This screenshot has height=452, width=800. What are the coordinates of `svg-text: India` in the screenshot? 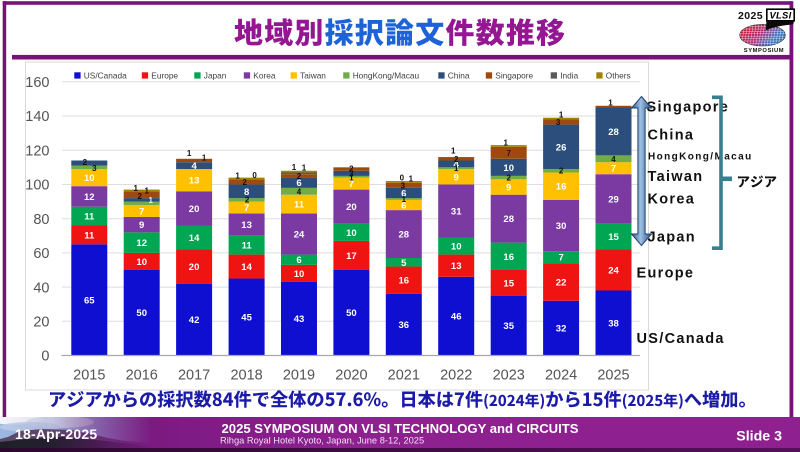 It's located at (569, 76).